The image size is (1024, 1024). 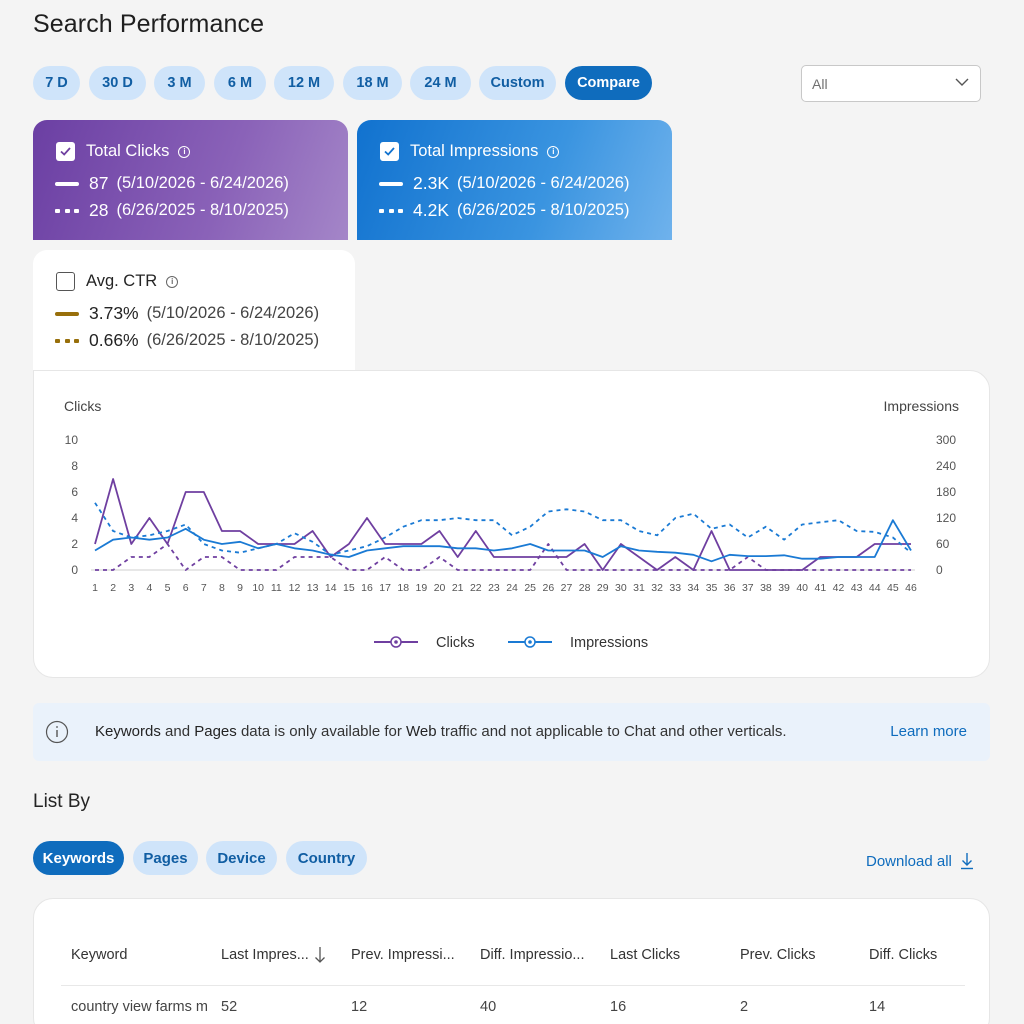 I want to click on cell-last-impressions: 52, so click(x=229, y=1007).